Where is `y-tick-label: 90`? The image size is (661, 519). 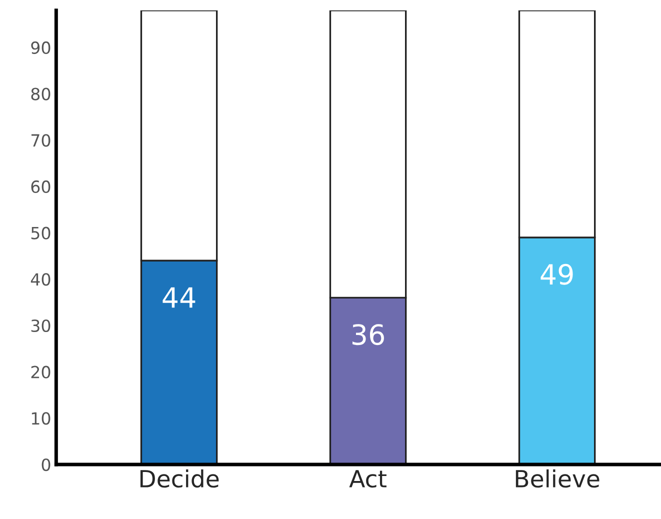
y-tick-label: 90 is located at coordinates (40, 47).